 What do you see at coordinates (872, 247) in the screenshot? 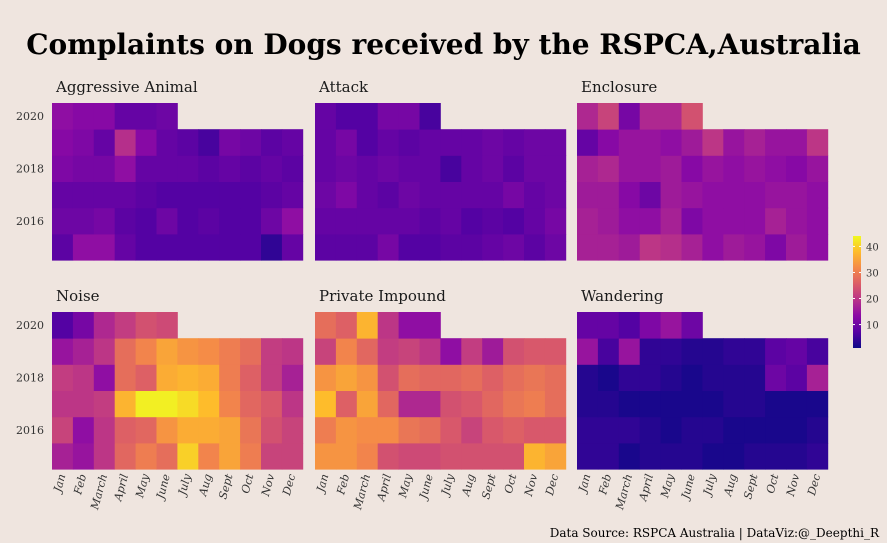
I see `legend-tick-label: 40` at bounding box center [872, 247].